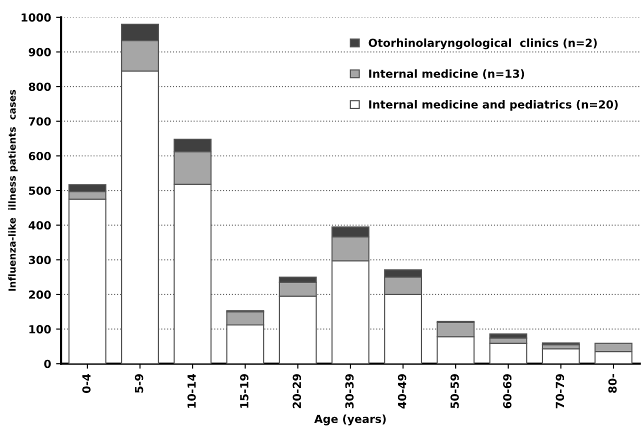 The height and width of the screenshot is (433, 643). Describe the element at coordinates (454, 391) in the screenshot. I see `x-tick-label: 50-59` at that location.